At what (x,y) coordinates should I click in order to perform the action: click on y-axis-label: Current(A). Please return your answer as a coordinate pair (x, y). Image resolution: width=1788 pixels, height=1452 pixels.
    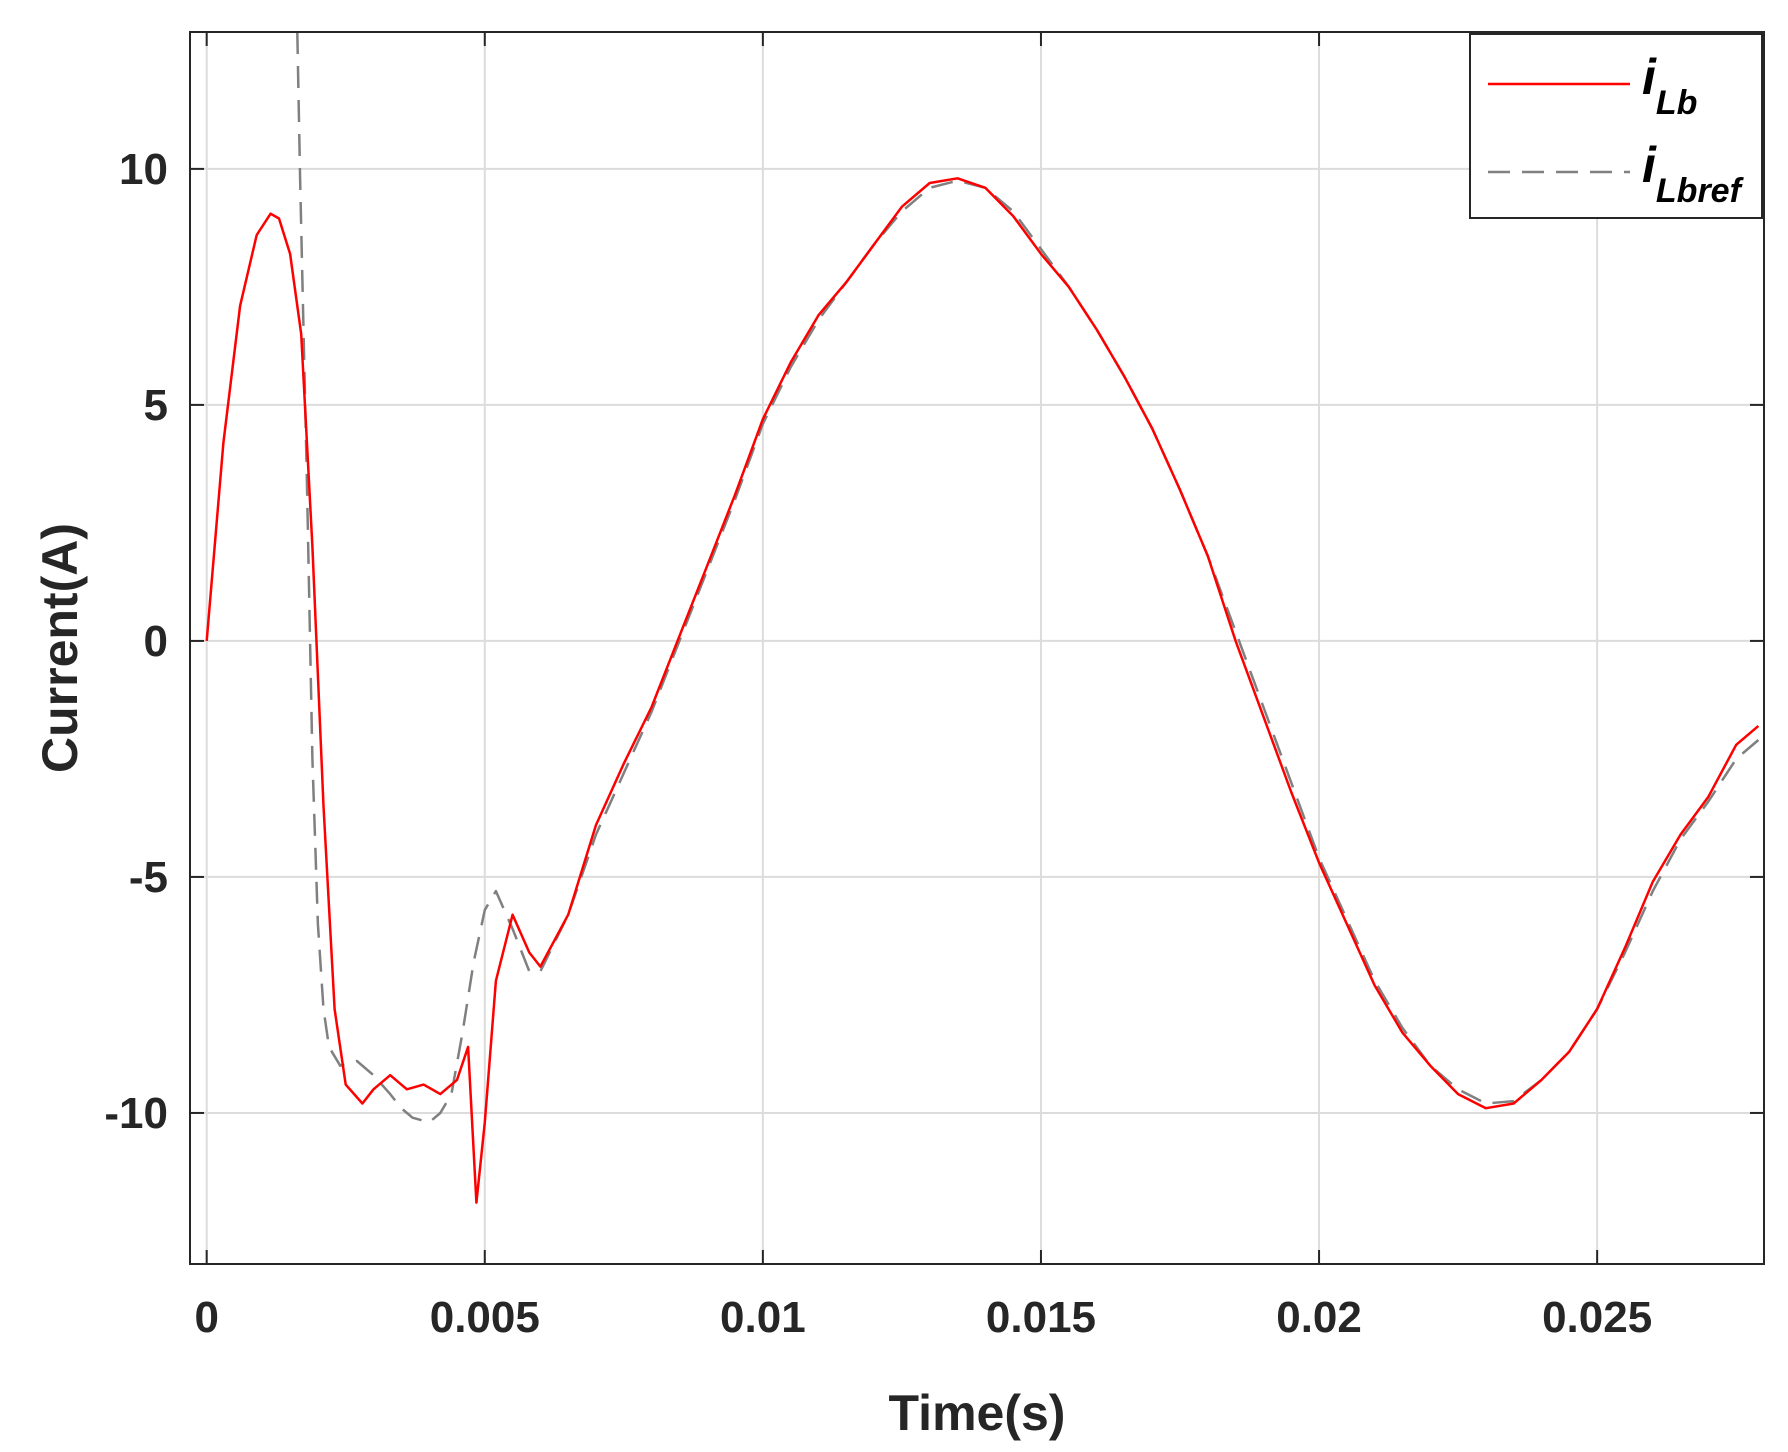
    Looking at the image, I should click on (60, 648).